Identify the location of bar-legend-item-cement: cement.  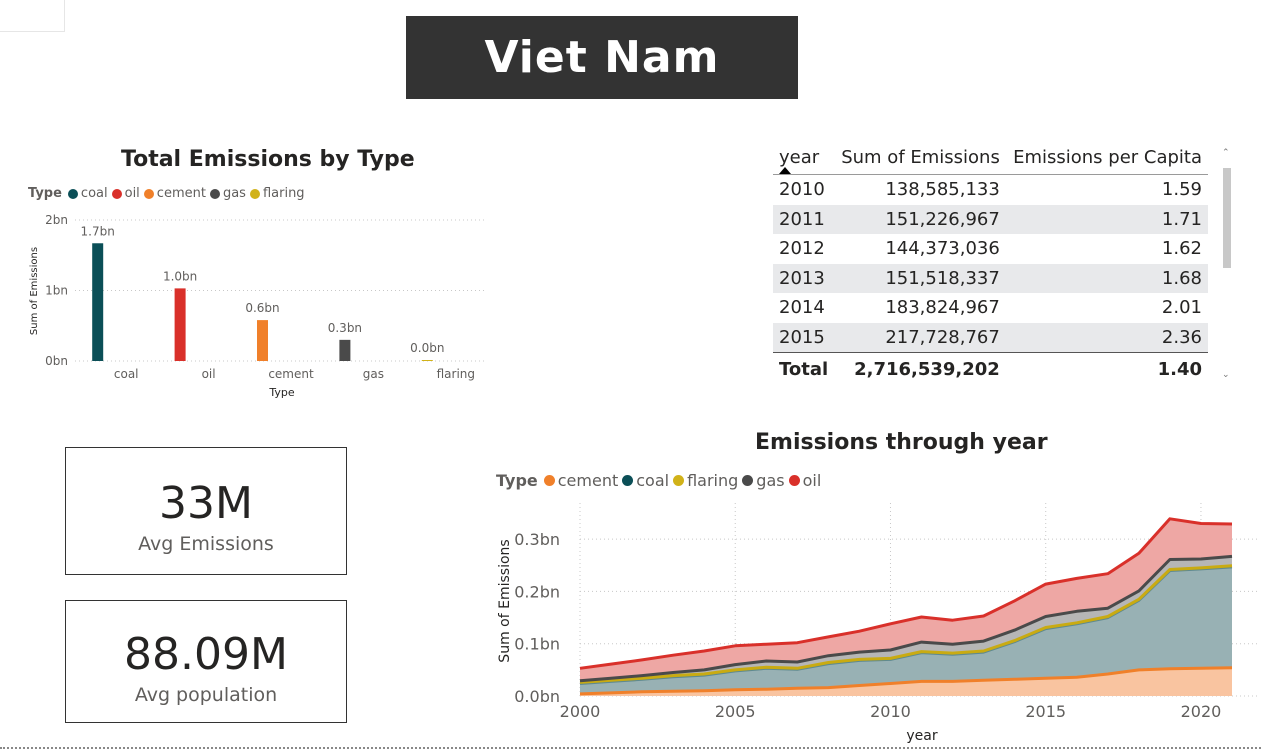
(174, 193).